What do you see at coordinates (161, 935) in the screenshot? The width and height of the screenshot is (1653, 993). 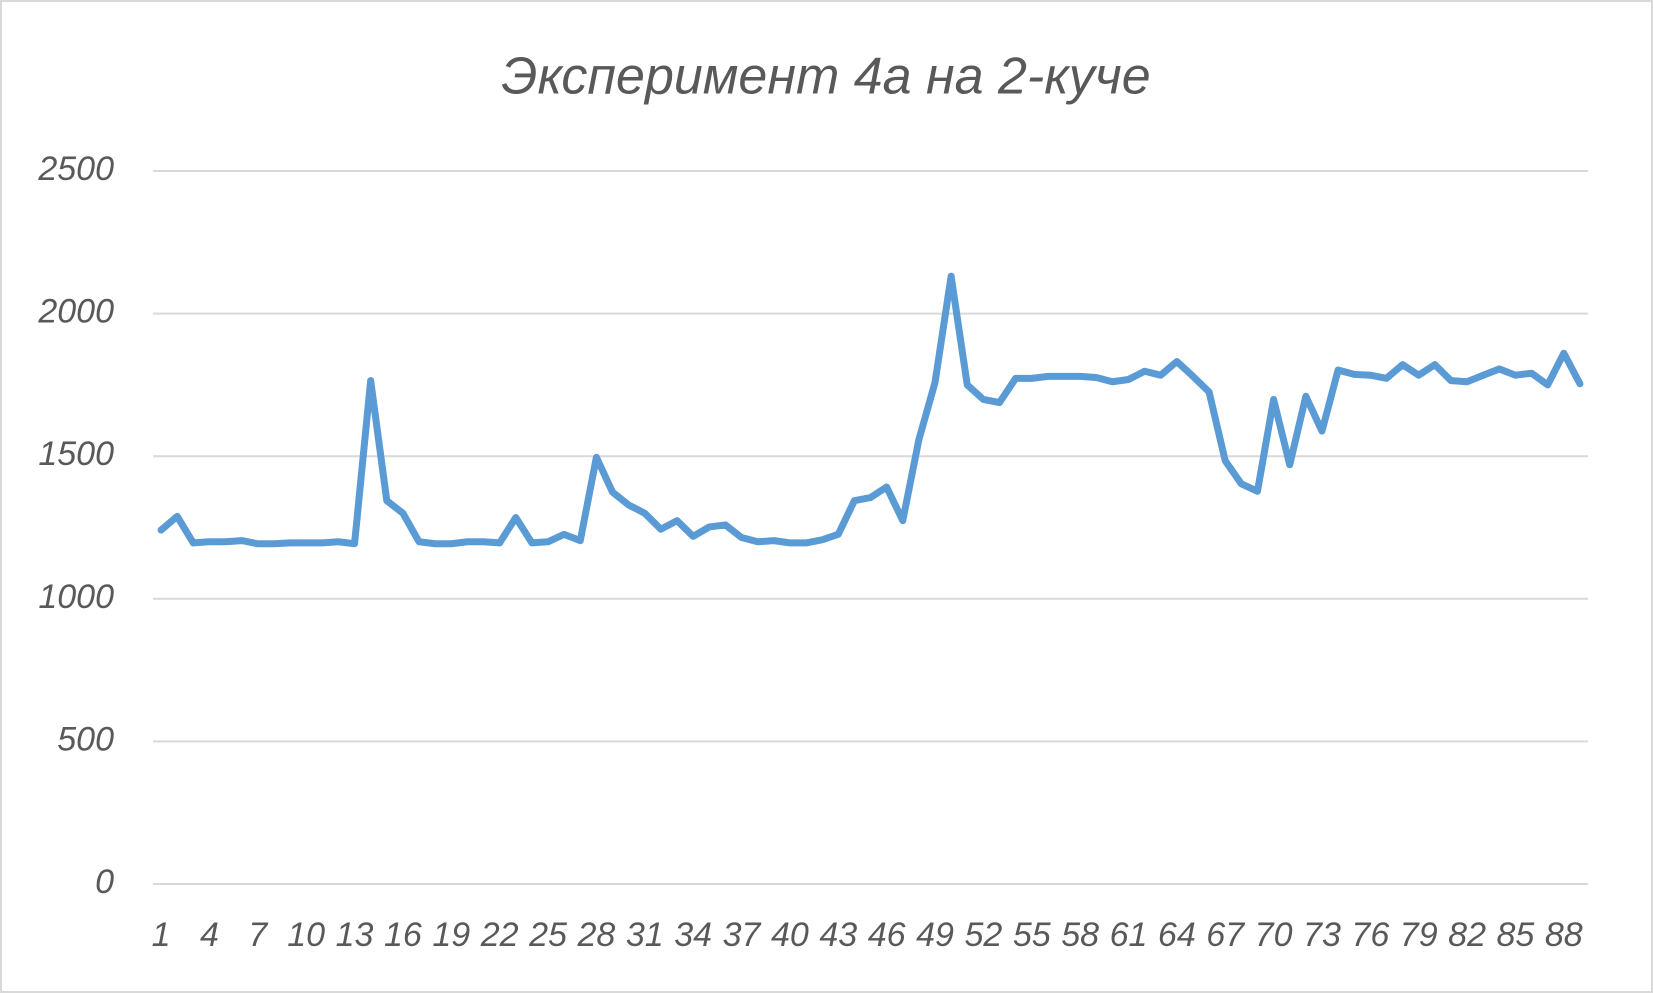 I see `x-tick-label: 1` at bounding box center [161, 935].